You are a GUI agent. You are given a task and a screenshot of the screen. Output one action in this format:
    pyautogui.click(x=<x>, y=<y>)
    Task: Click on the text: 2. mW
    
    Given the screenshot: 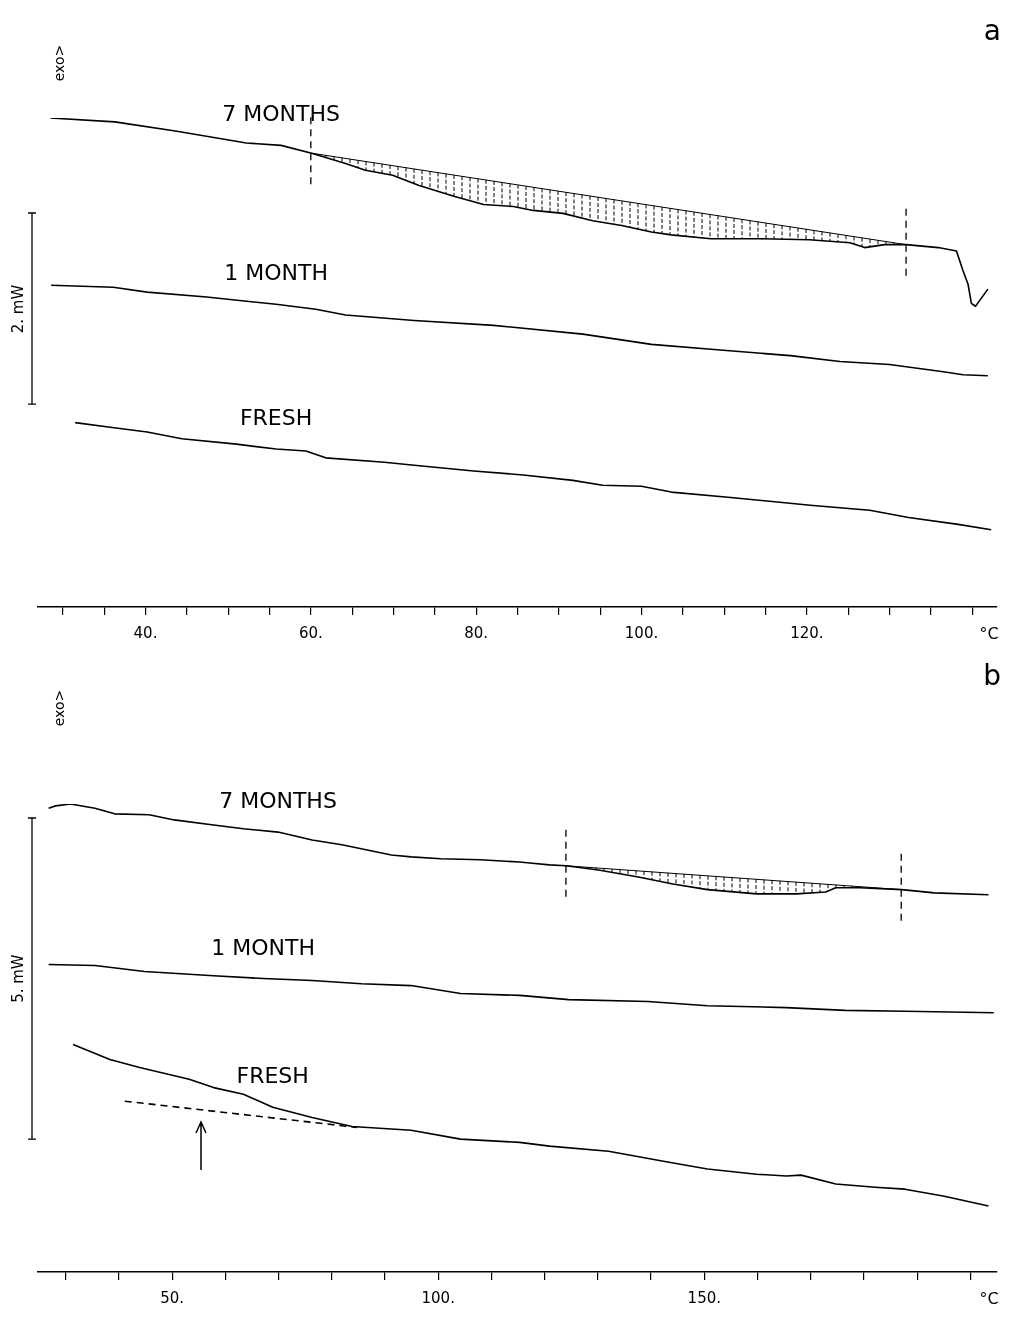 What is the action you would take?
    pyautogui.click(x=17, y=309)
    